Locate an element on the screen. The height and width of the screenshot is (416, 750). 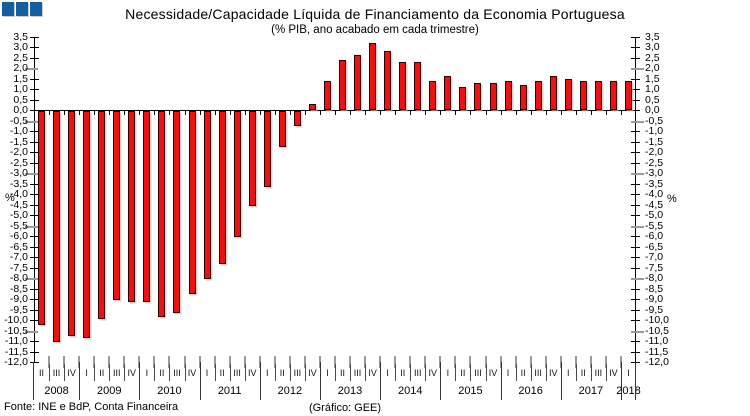
bar-2012-QI is located at coordinates (267, 149).